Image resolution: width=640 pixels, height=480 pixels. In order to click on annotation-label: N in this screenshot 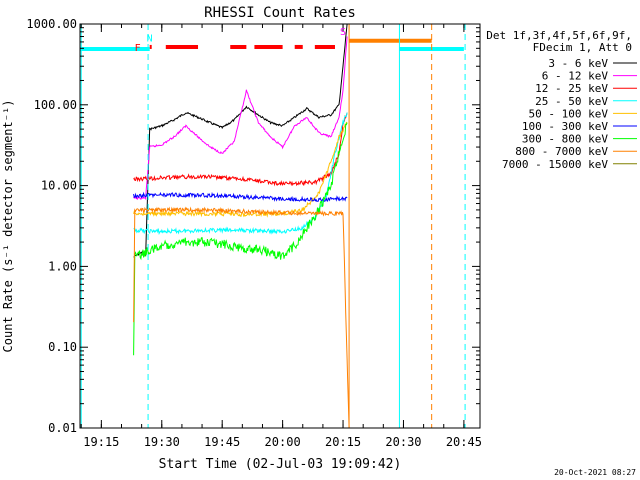, I will do `click(150, 39)`.